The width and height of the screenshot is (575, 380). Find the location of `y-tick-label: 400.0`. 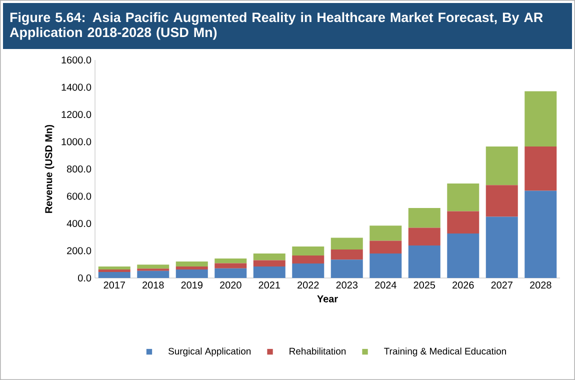

y-tick-label: 400.0 is located at coordinates (79, 224).